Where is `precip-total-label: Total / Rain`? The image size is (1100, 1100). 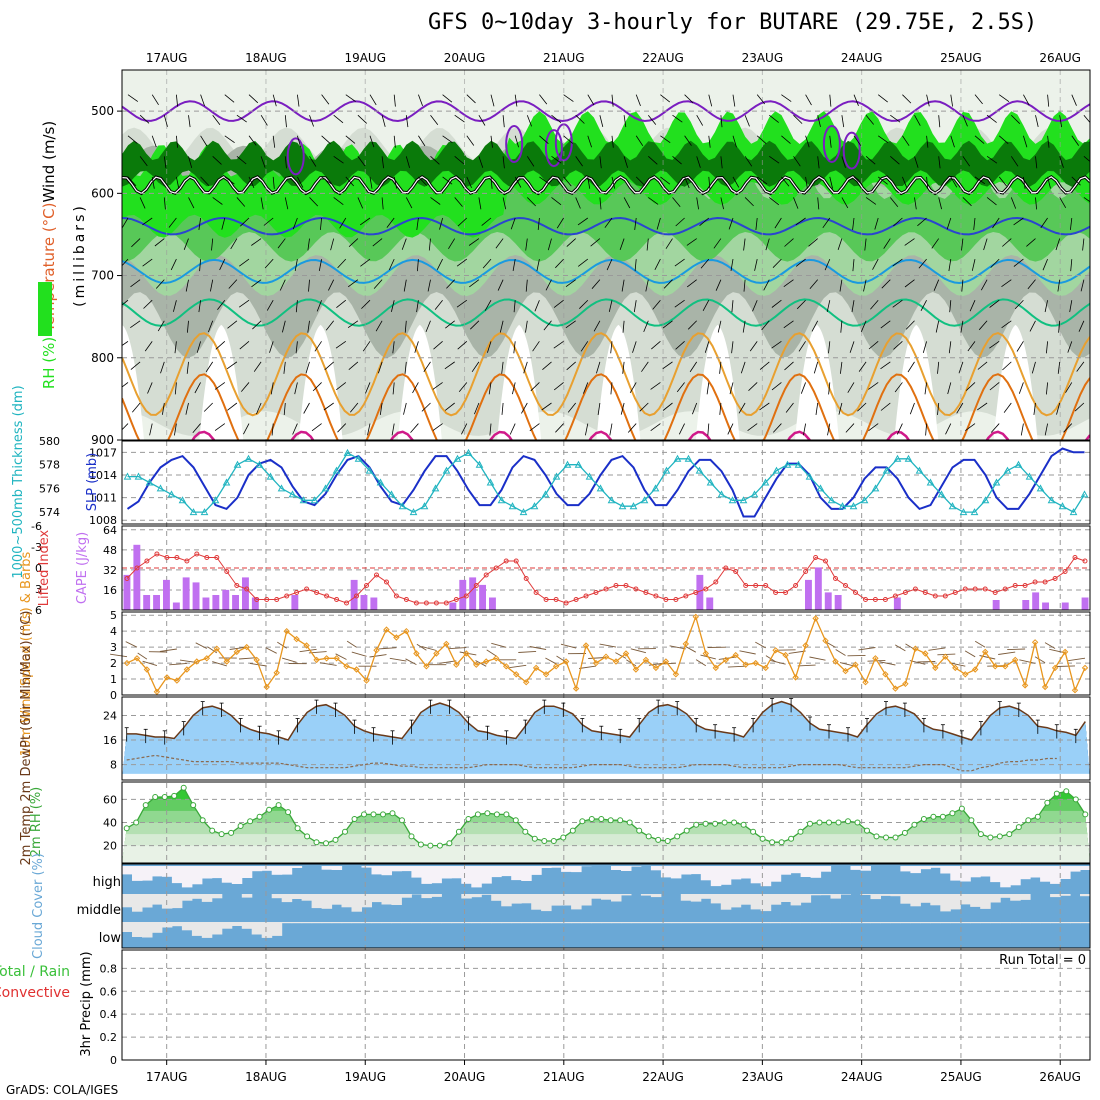 precip-total-label: Total / Rain is located at coordinates (35, 972).